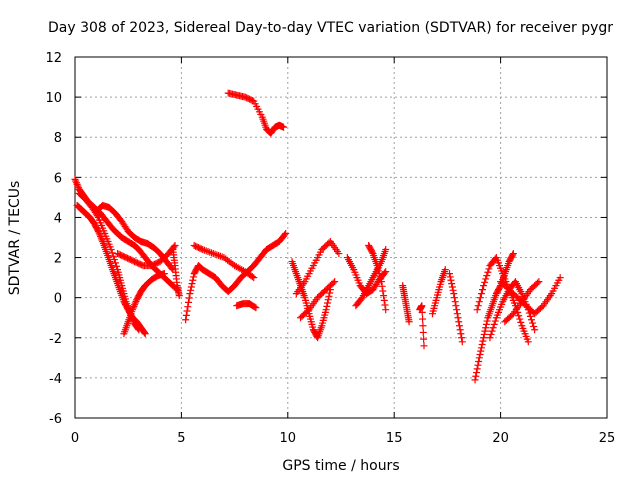  Describe the element at coordinates (58, 259) in the screenshot. I see `y-tick-label: 2` at that location.